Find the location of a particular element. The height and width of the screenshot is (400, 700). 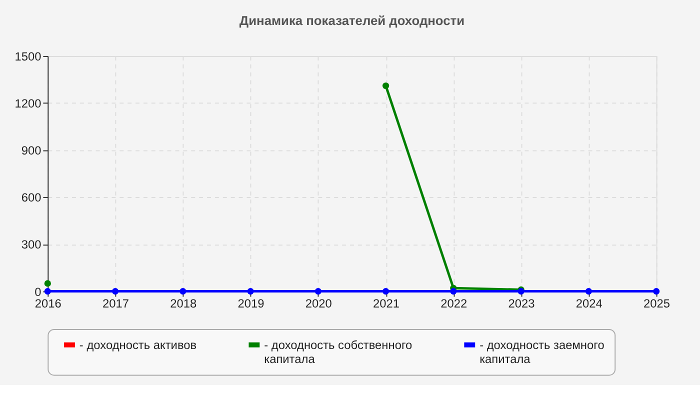

x-tick-label: 2022 is located at coordinates (454, 303).